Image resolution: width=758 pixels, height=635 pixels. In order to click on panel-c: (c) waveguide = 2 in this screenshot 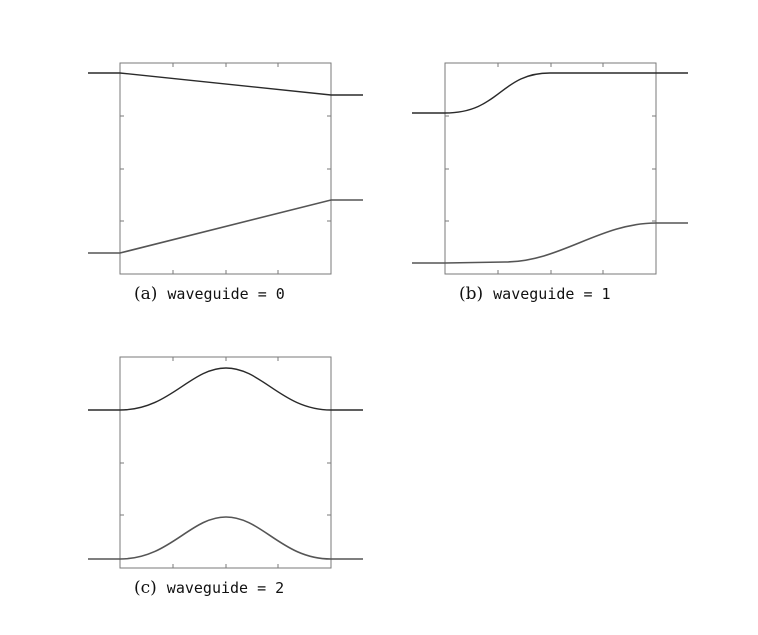, I will do `click(225, 477)`.